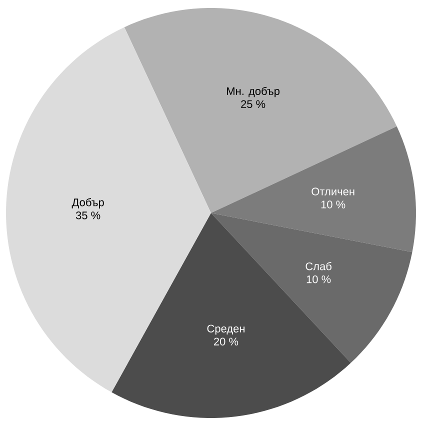  What do you see at coordinates (333, 192) in the screenshot?
I see `slice-label: Отличен` at bounding box center [333, 192].